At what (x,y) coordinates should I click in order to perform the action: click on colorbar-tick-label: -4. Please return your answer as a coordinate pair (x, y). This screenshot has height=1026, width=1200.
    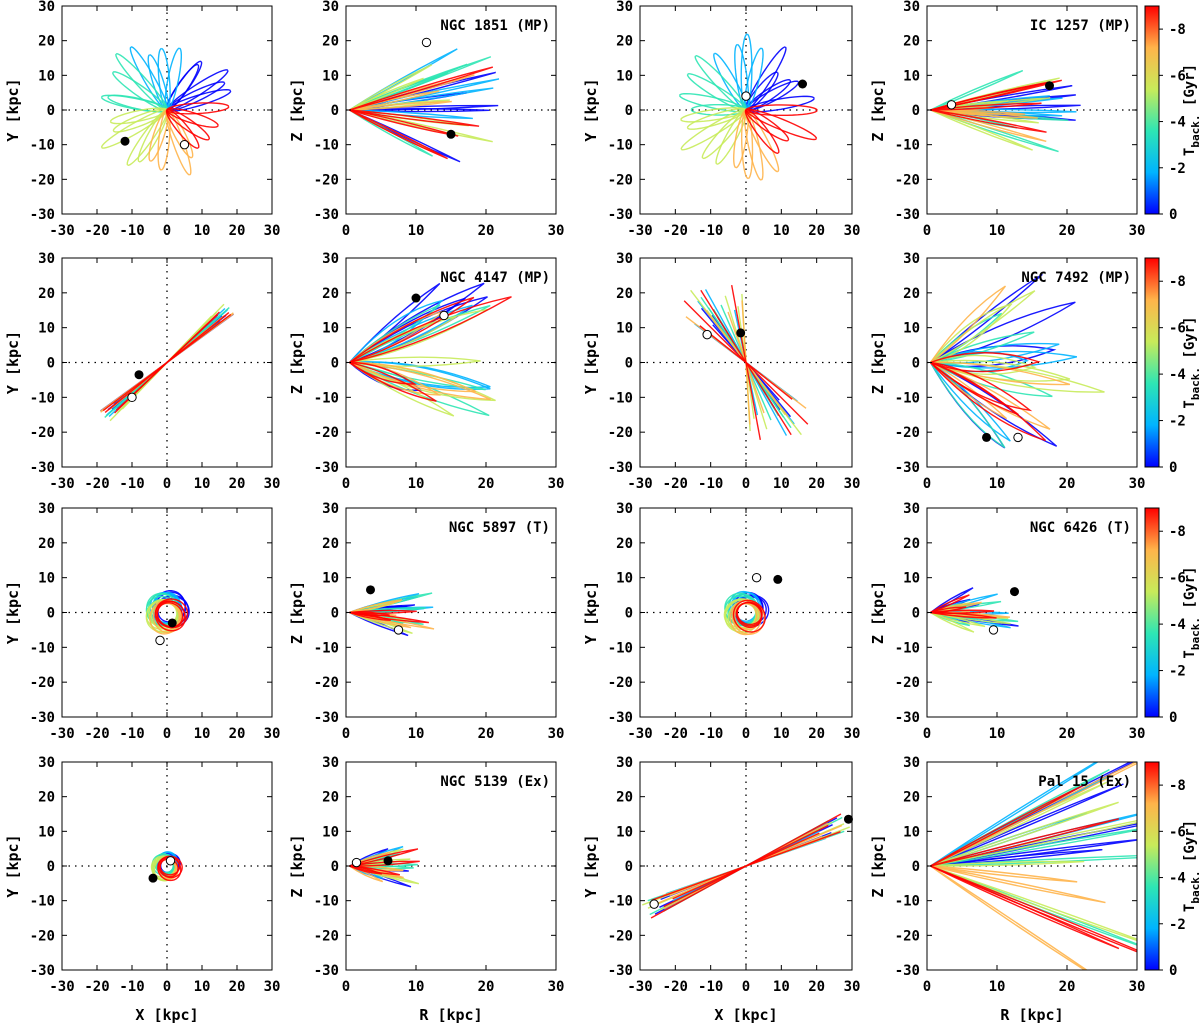
    Looking at the image, I should click on (1177, 375).